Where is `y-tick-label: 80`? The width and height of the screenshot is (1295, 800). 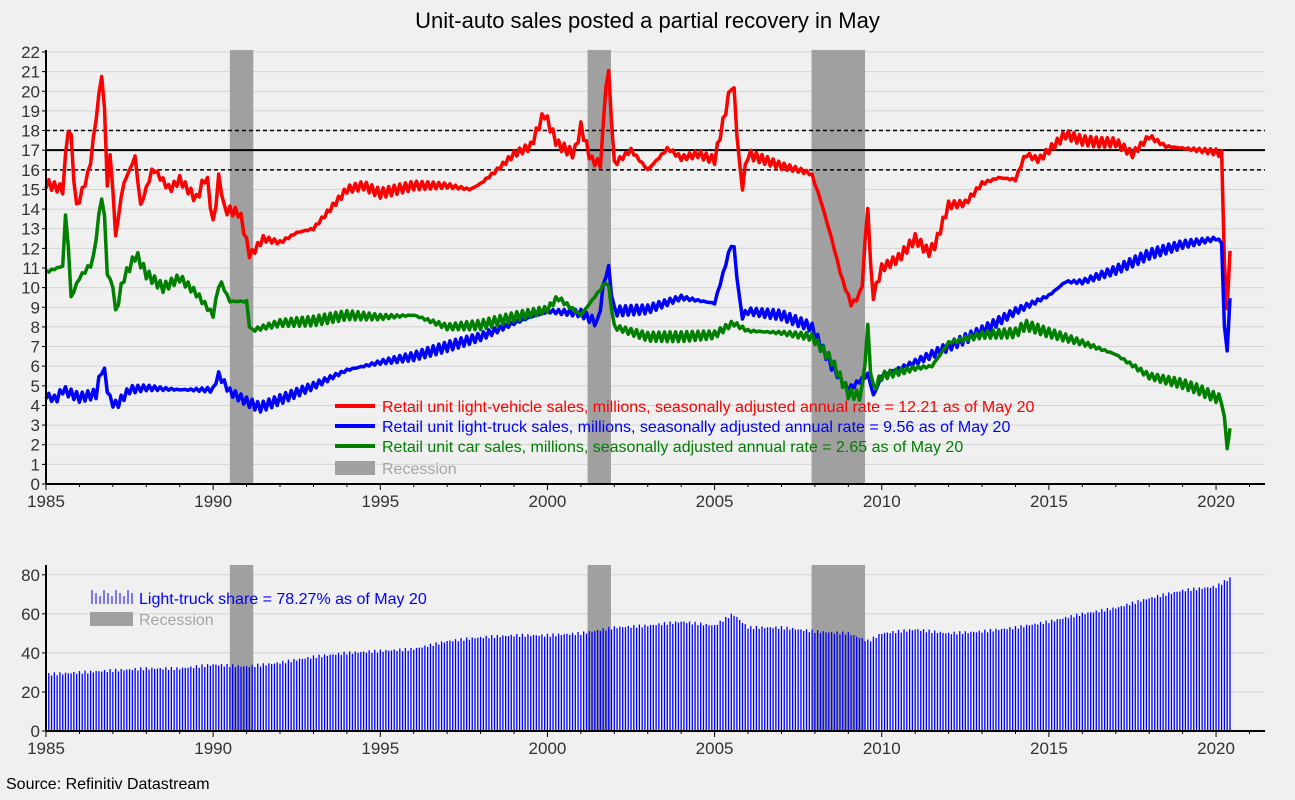 y-tick-label: 80 is located at coordinates (30, 575).